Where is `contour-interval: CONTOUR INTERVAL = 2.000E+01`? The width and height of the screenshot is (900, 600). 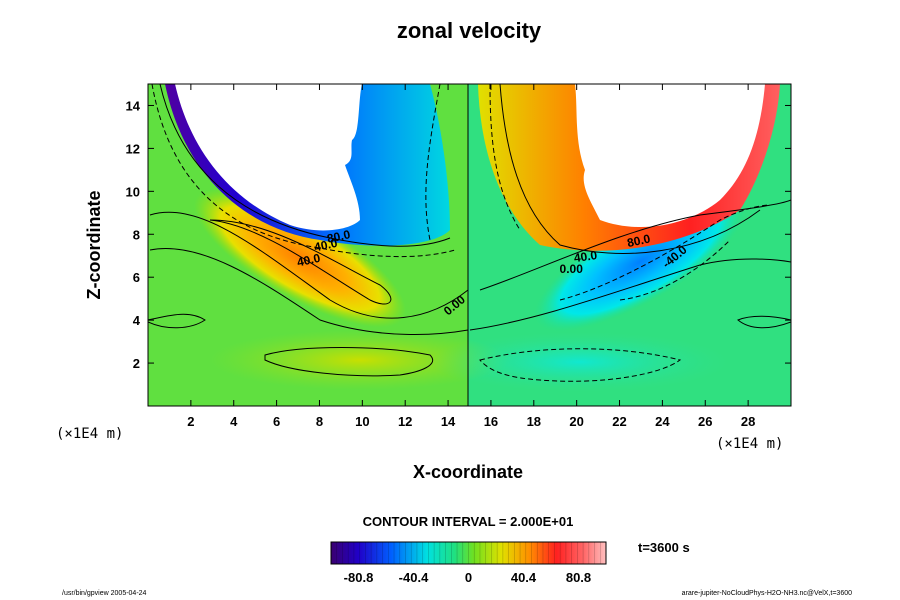 contour-interval: CONTOUR INTERVAL = 2.000E+01 is located at coordinates (468, 521).